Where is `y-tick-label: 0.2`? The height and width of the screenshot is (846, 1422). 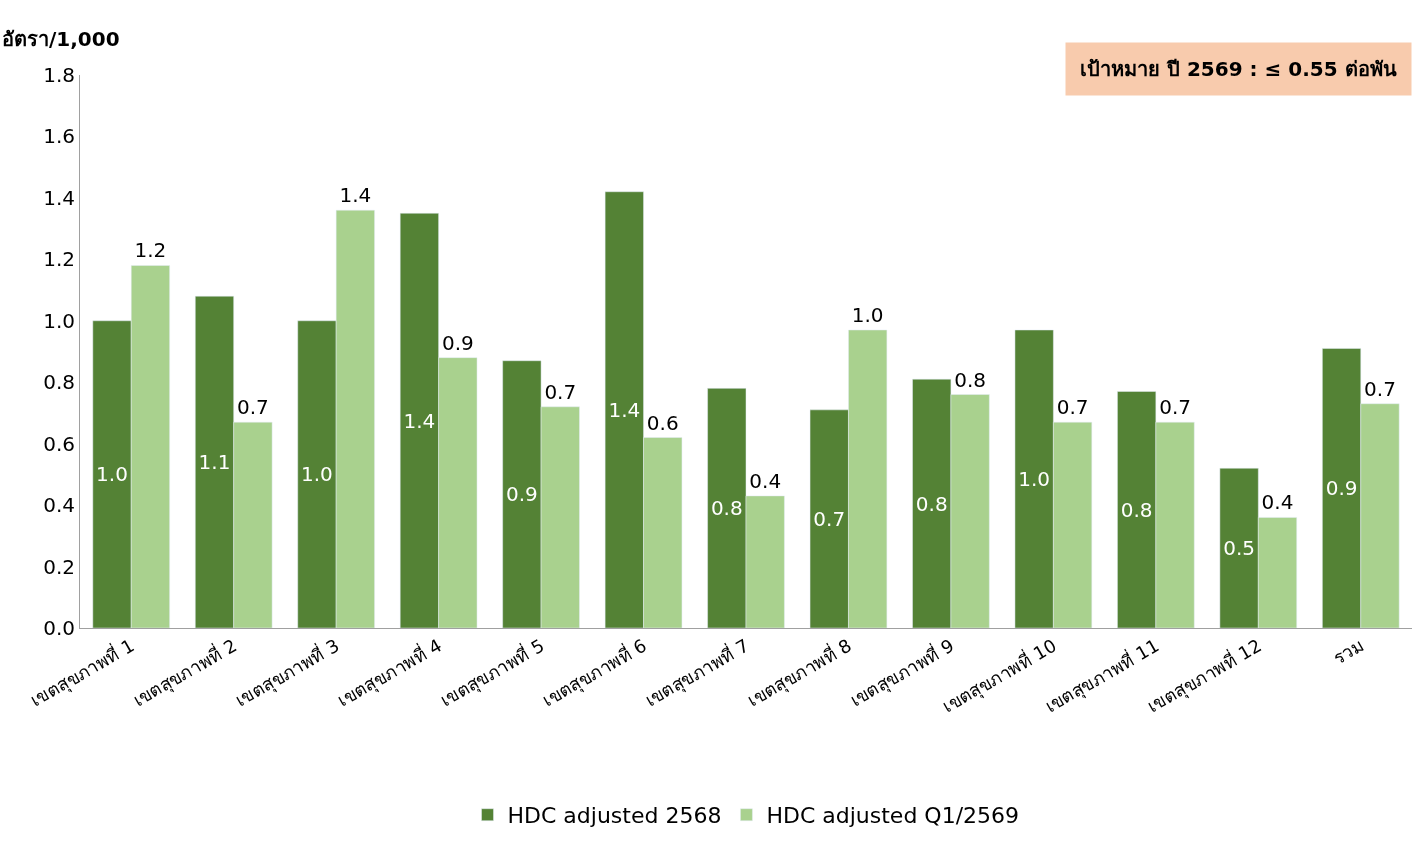
y-tick-label: 0.2 is located at coordinates (59, 566).